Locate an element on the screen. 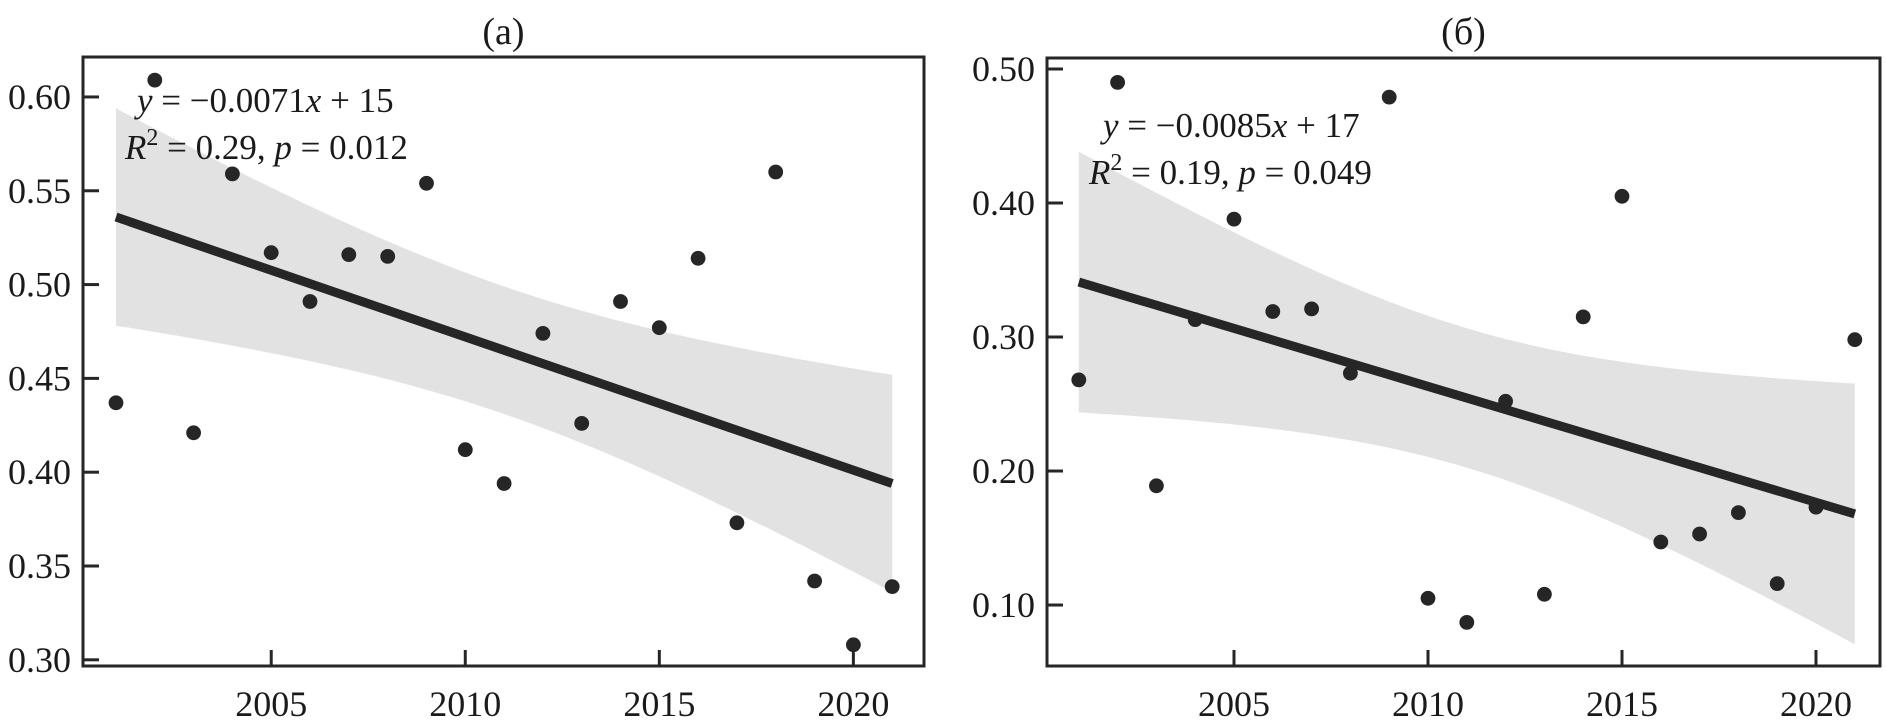  y-tick-label: 0.20 is located at coordinates (1003, 471).